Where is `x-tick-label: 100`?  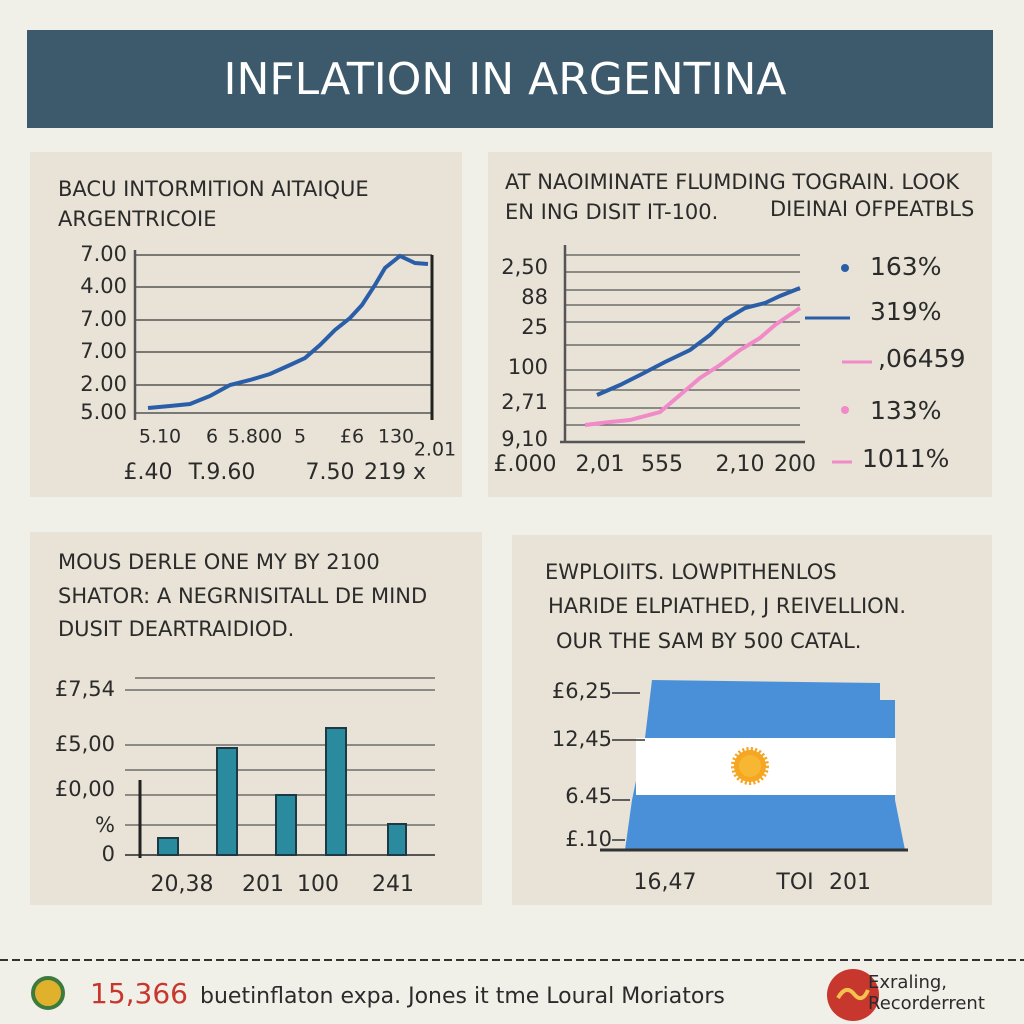 x-tick-label: 100 is located at coordinates (318, 884).